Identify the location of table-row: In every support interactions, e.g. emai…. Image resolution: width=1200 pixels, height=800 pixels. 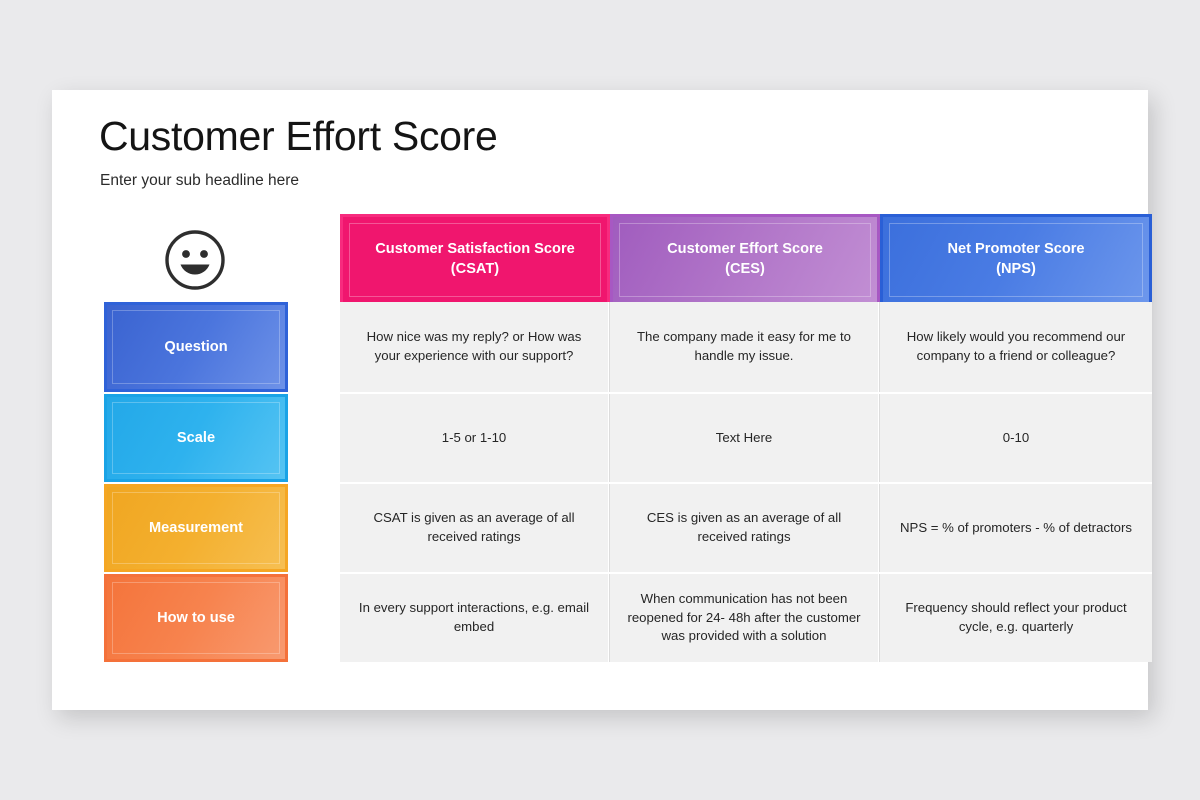
(746, 618).